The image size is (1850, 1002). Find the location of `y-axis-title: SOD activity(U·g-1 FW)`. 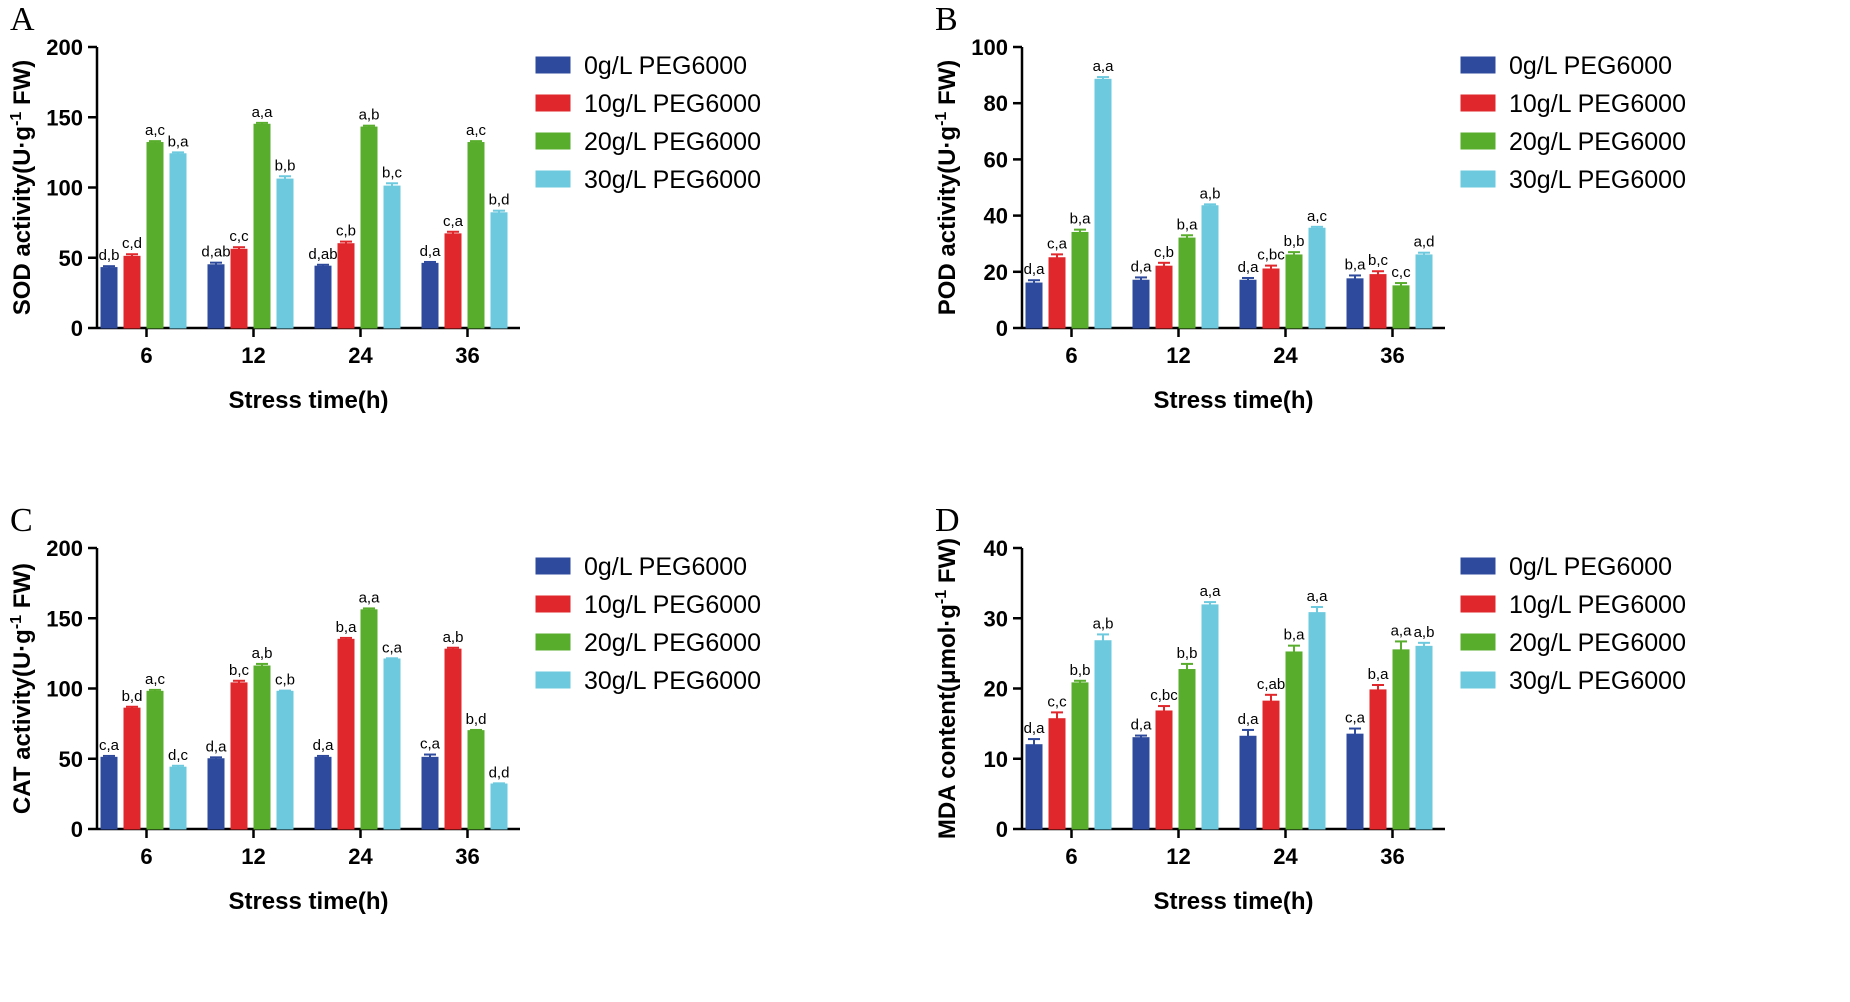

y-axis-title: SOD activity(U·g-1 FW) is located at coordinates (22, 188).